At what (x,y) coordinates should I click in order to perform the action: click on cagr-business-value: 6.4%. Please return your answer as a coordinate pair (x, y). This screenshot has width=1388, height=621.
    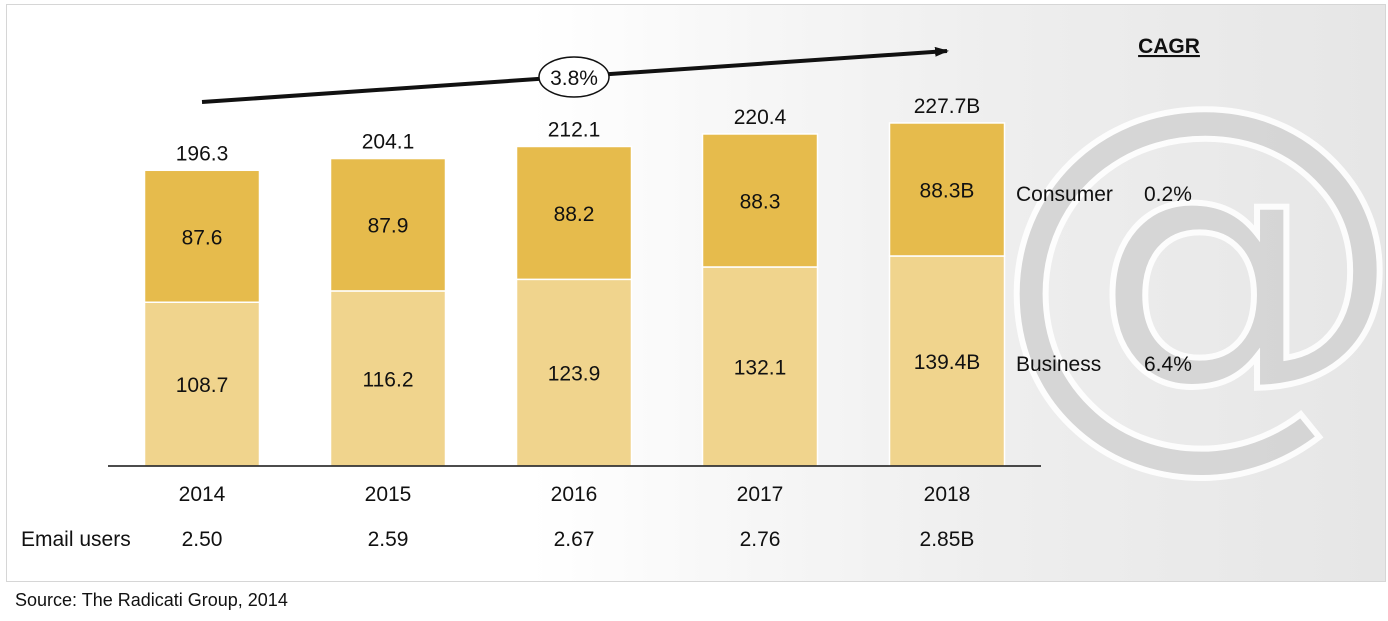
    Looking at the image, I should click on (1168, 364).